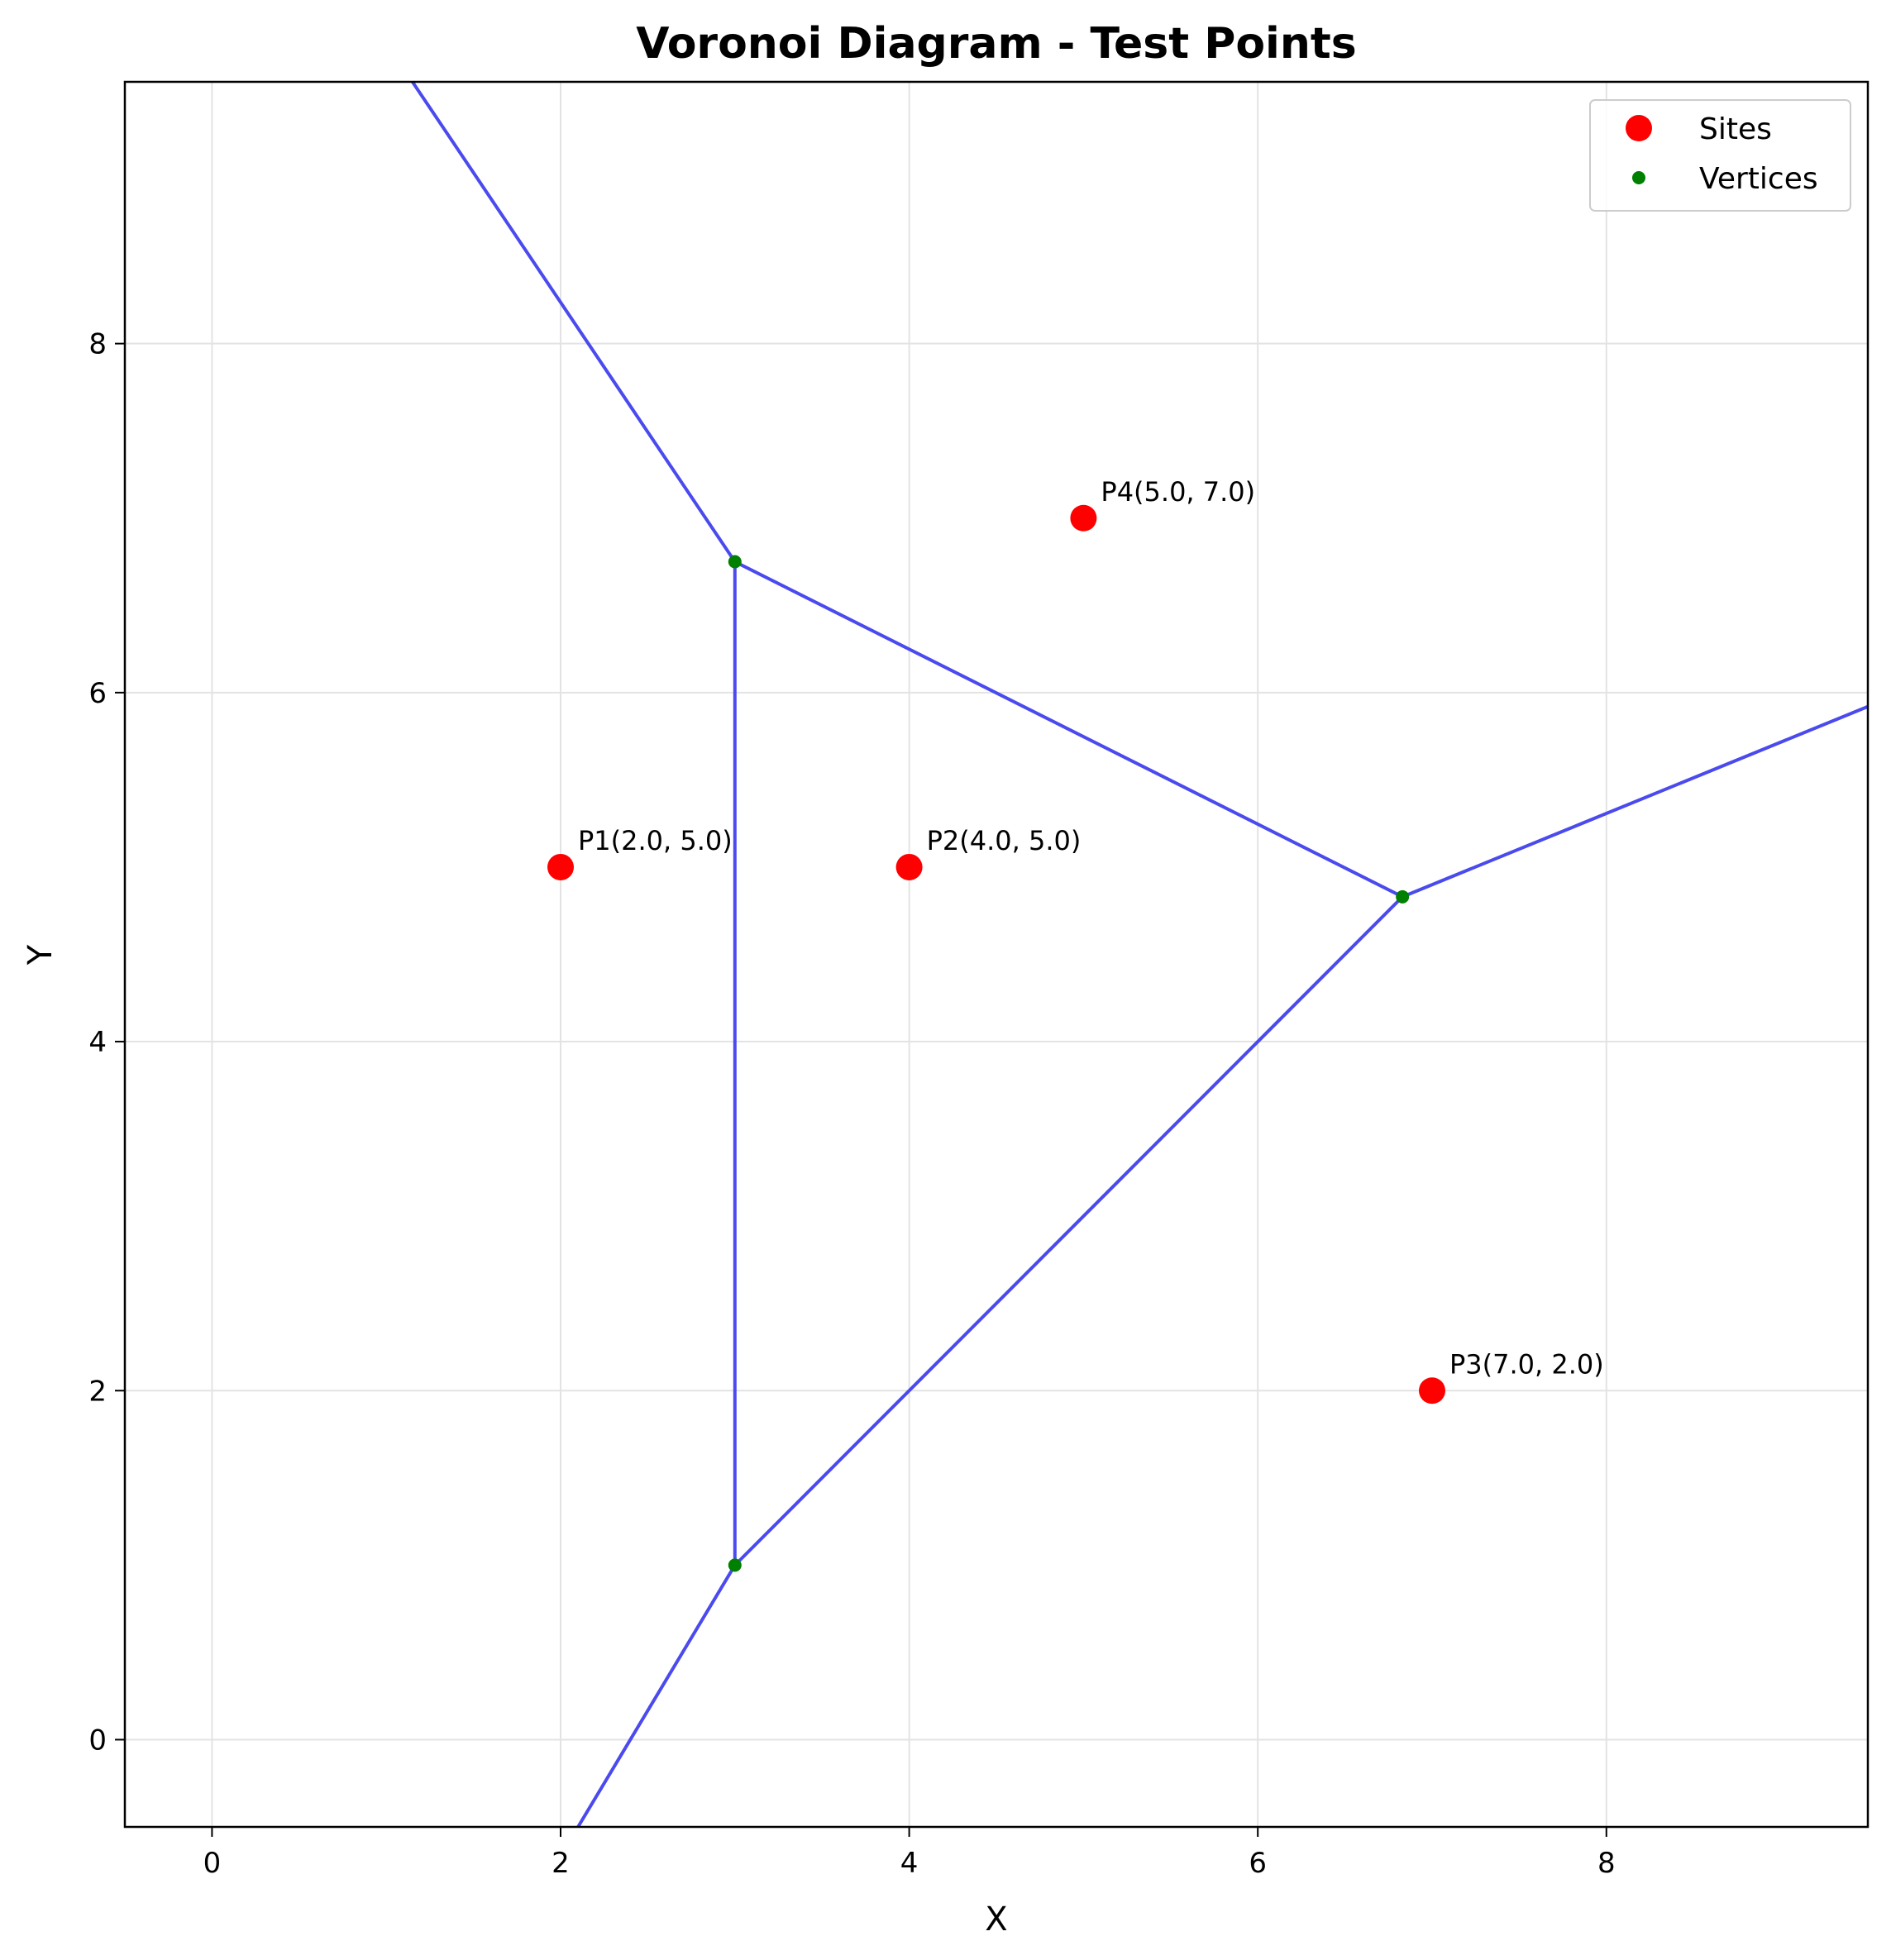 The height and width of the screenshot is (1960, 1891). I want to click on legend-sites-marker, so click(1639, 128).